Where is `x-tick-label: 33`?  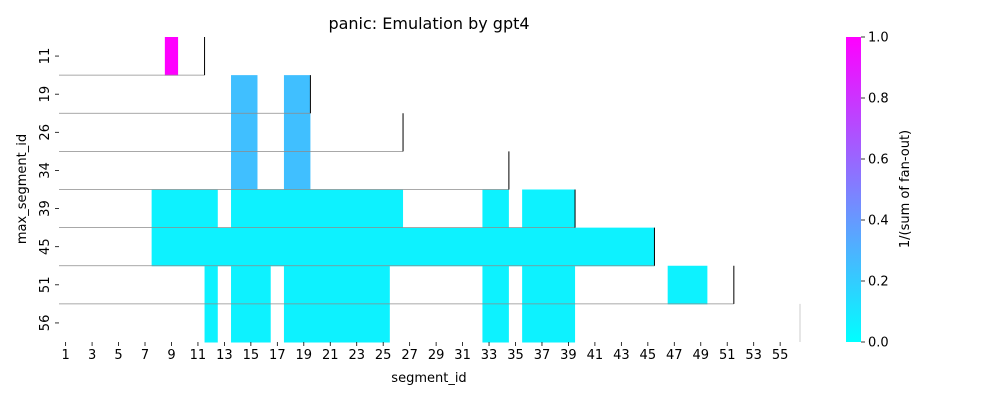 x-tick-label: 33 is located at coordinates (489, 355).